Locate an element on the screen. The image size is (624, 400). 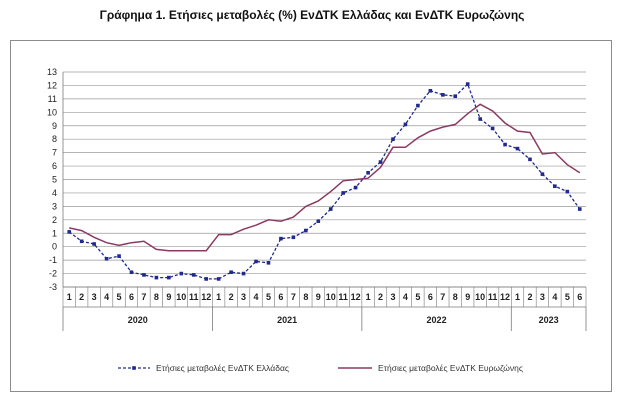
y-tick-label: 9 is located at coordinates (54, 126).